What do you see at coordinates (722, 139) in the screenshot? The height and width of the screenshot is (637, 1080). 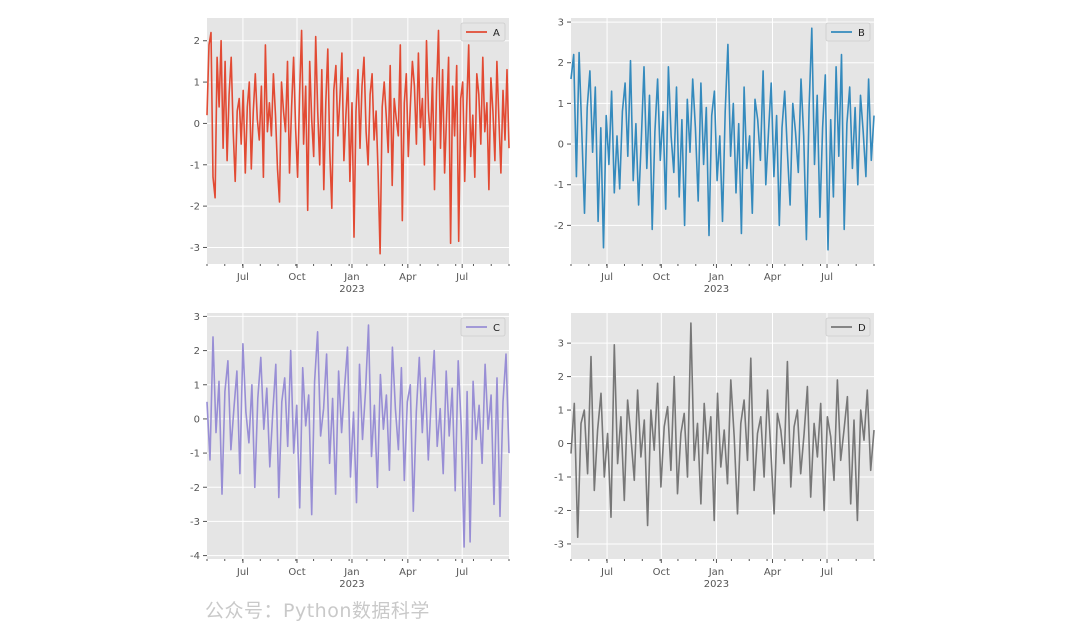 I see `series-line-b` at bounding box center [722, 139].